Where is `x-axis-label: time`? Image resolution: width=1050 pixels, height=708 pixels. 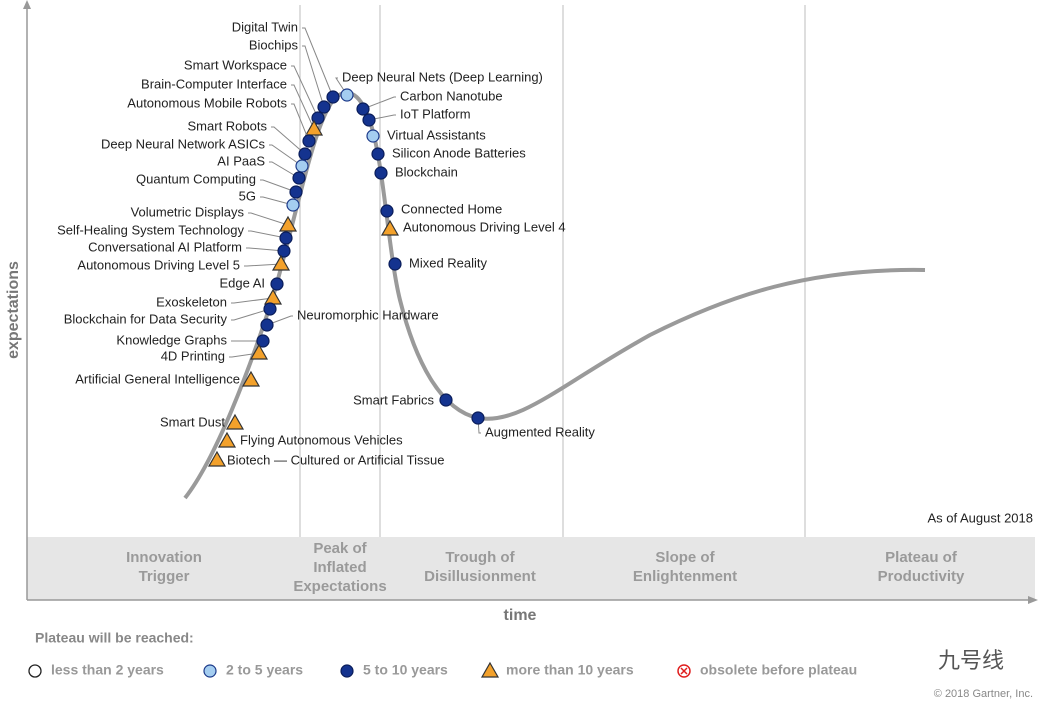 x-axis-label: time is located at coordinates (520, 615).